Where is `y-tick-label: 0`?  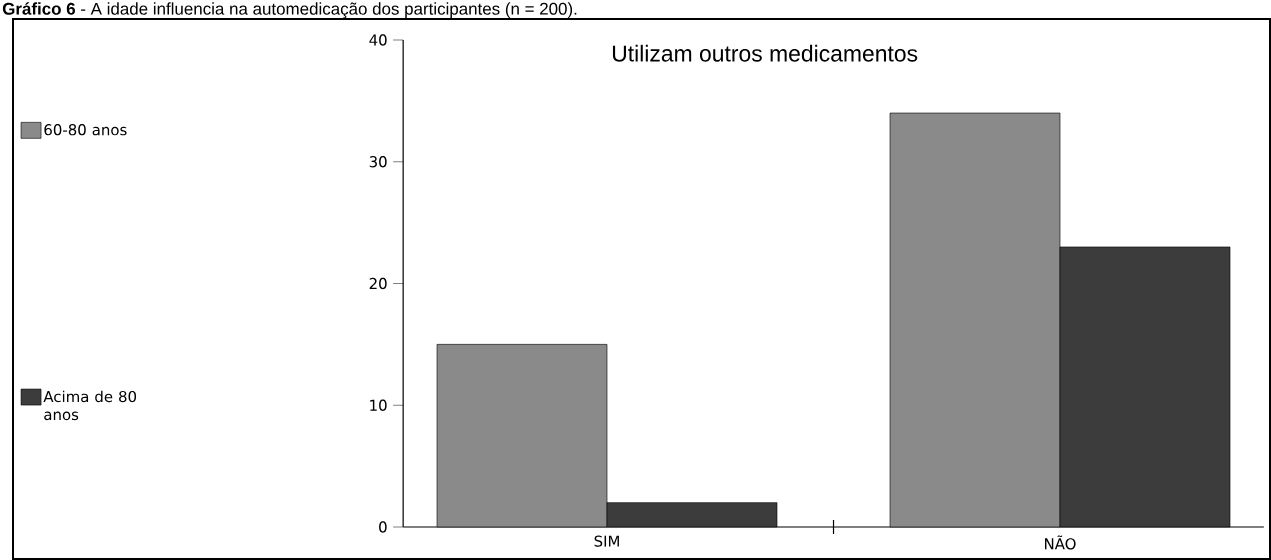
y-tick-label: 0 is located at coordinates (383, 527).